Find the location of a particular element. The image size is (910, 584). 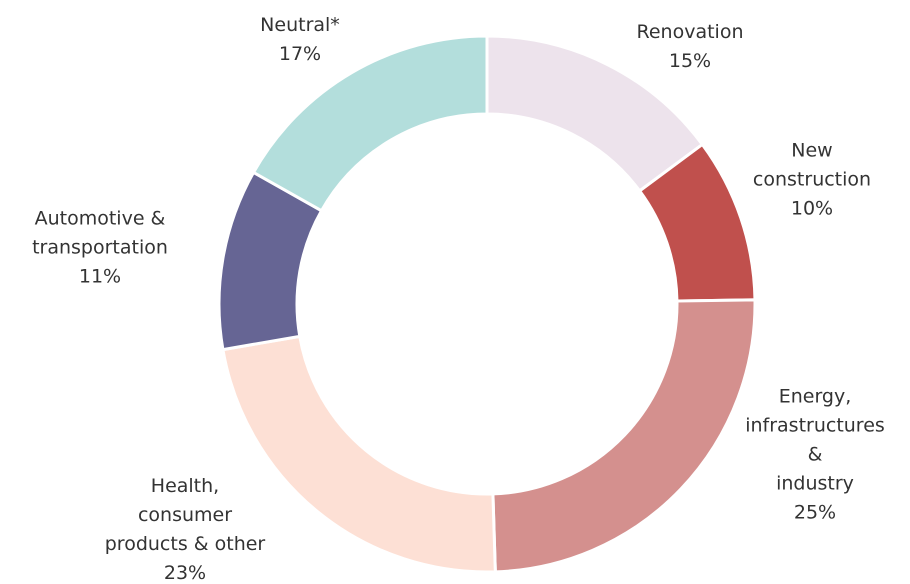

segment-label: Health, consumer products & other 23% is located at coordinates (185, 528).